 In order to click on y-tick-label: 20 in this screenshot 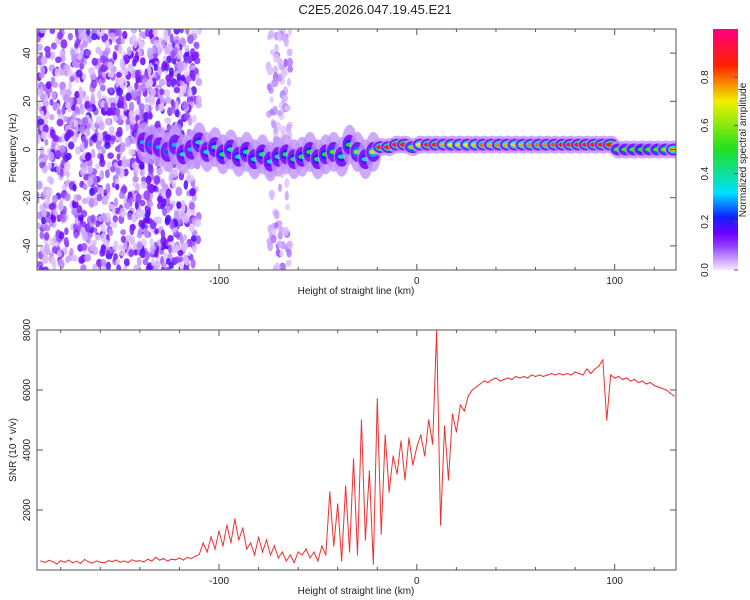, I will do `click(27, 101)`.